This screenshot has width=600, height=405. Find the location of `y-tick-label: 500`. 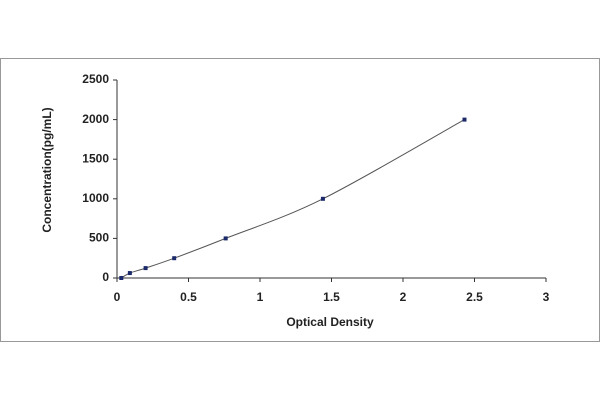

y-tick-label: 500 is located at coordinates (99, 238).